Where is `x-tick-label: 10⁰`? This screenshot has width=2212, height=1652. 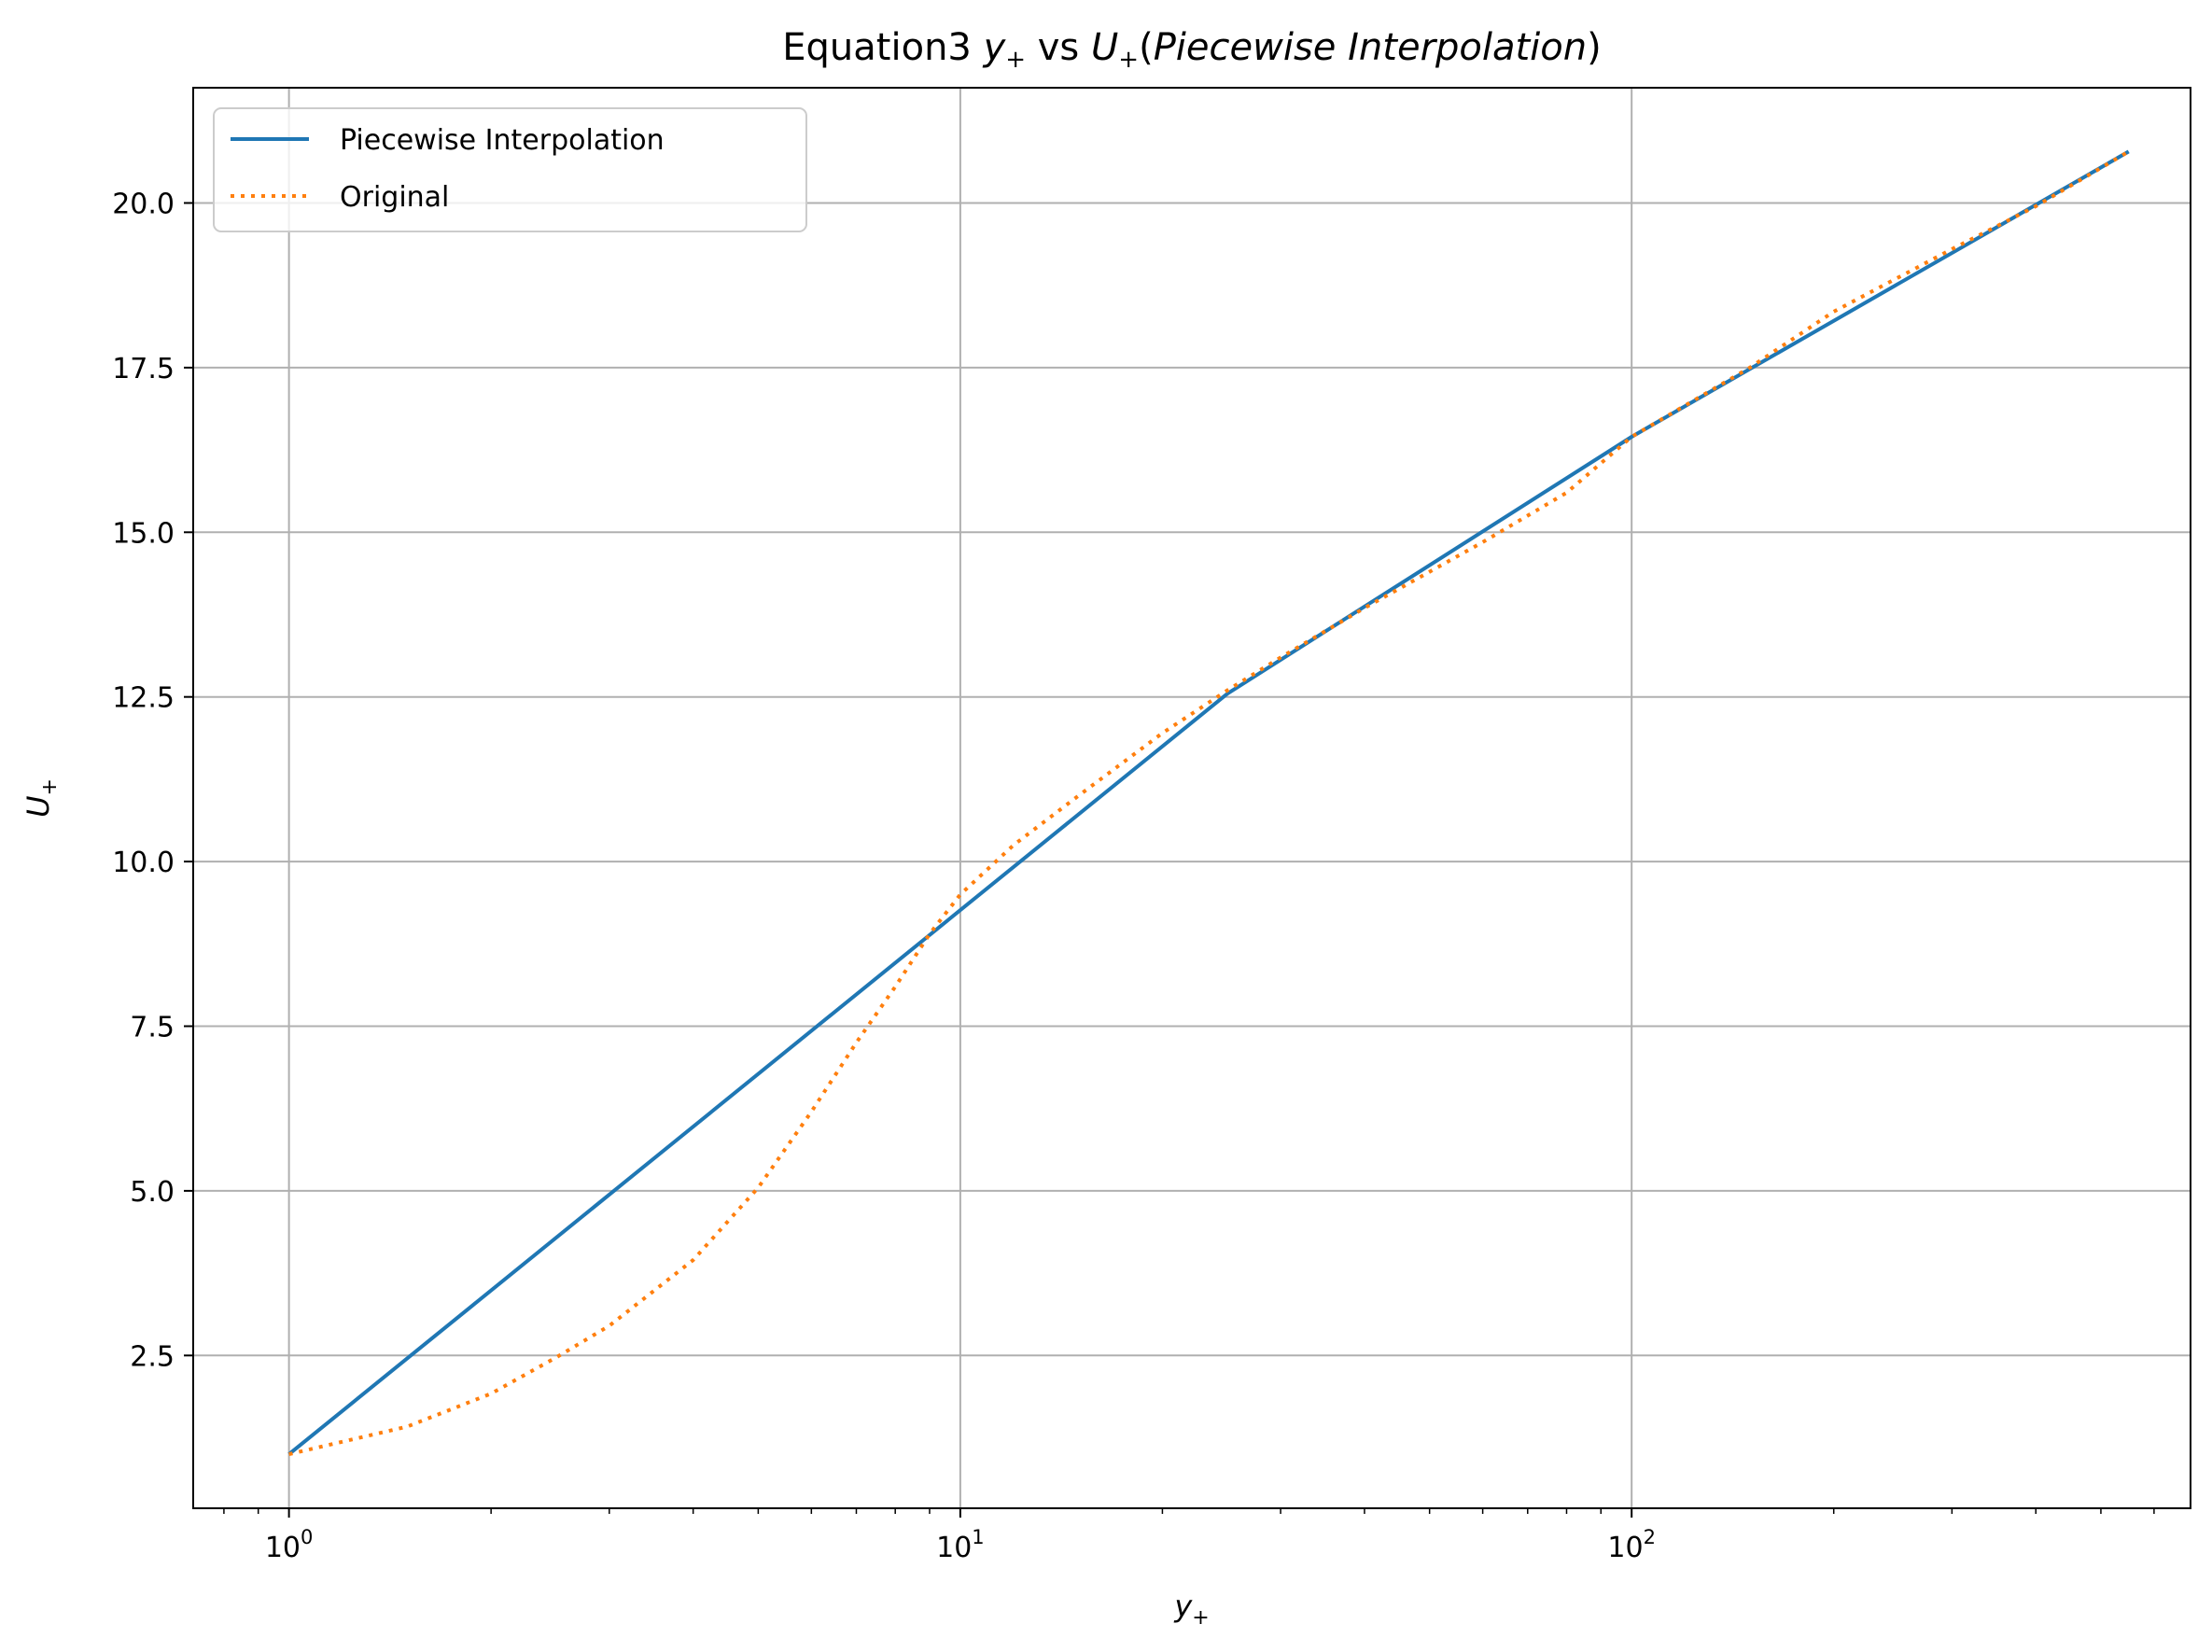 x-tick-label: 10⁰ is located at coordinates (289, 1545).